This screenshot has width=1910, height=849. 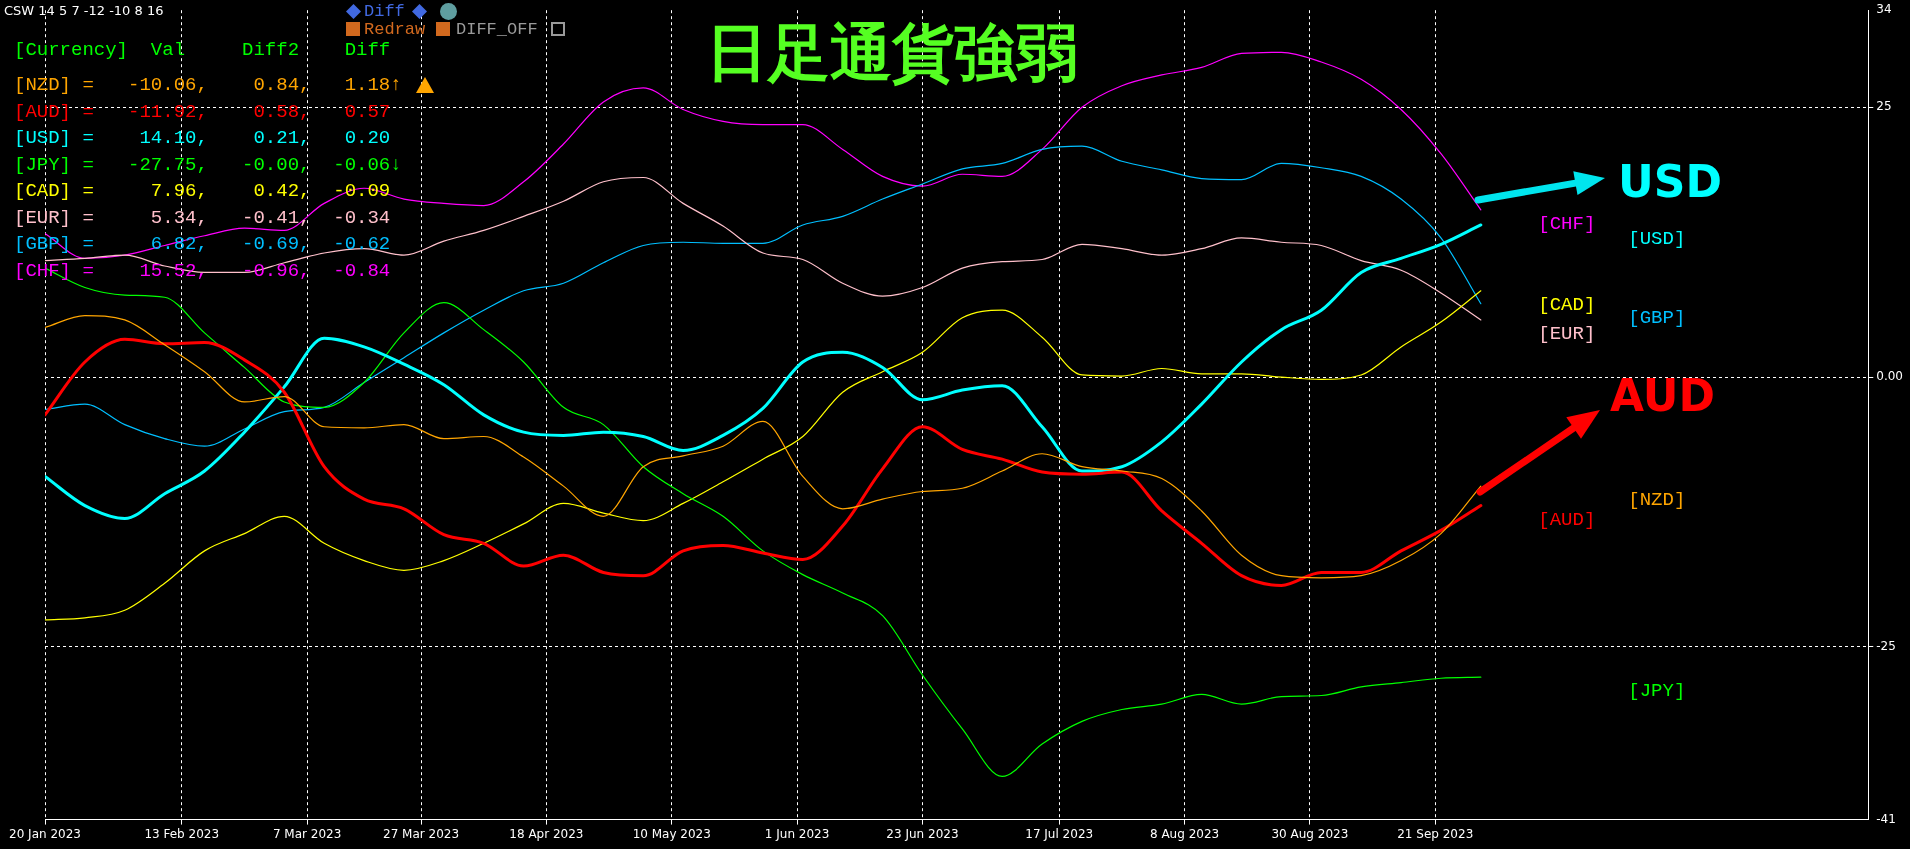 I want to click on x-tick-label: 8 Aug 2023, so click(x=1184, y=833).